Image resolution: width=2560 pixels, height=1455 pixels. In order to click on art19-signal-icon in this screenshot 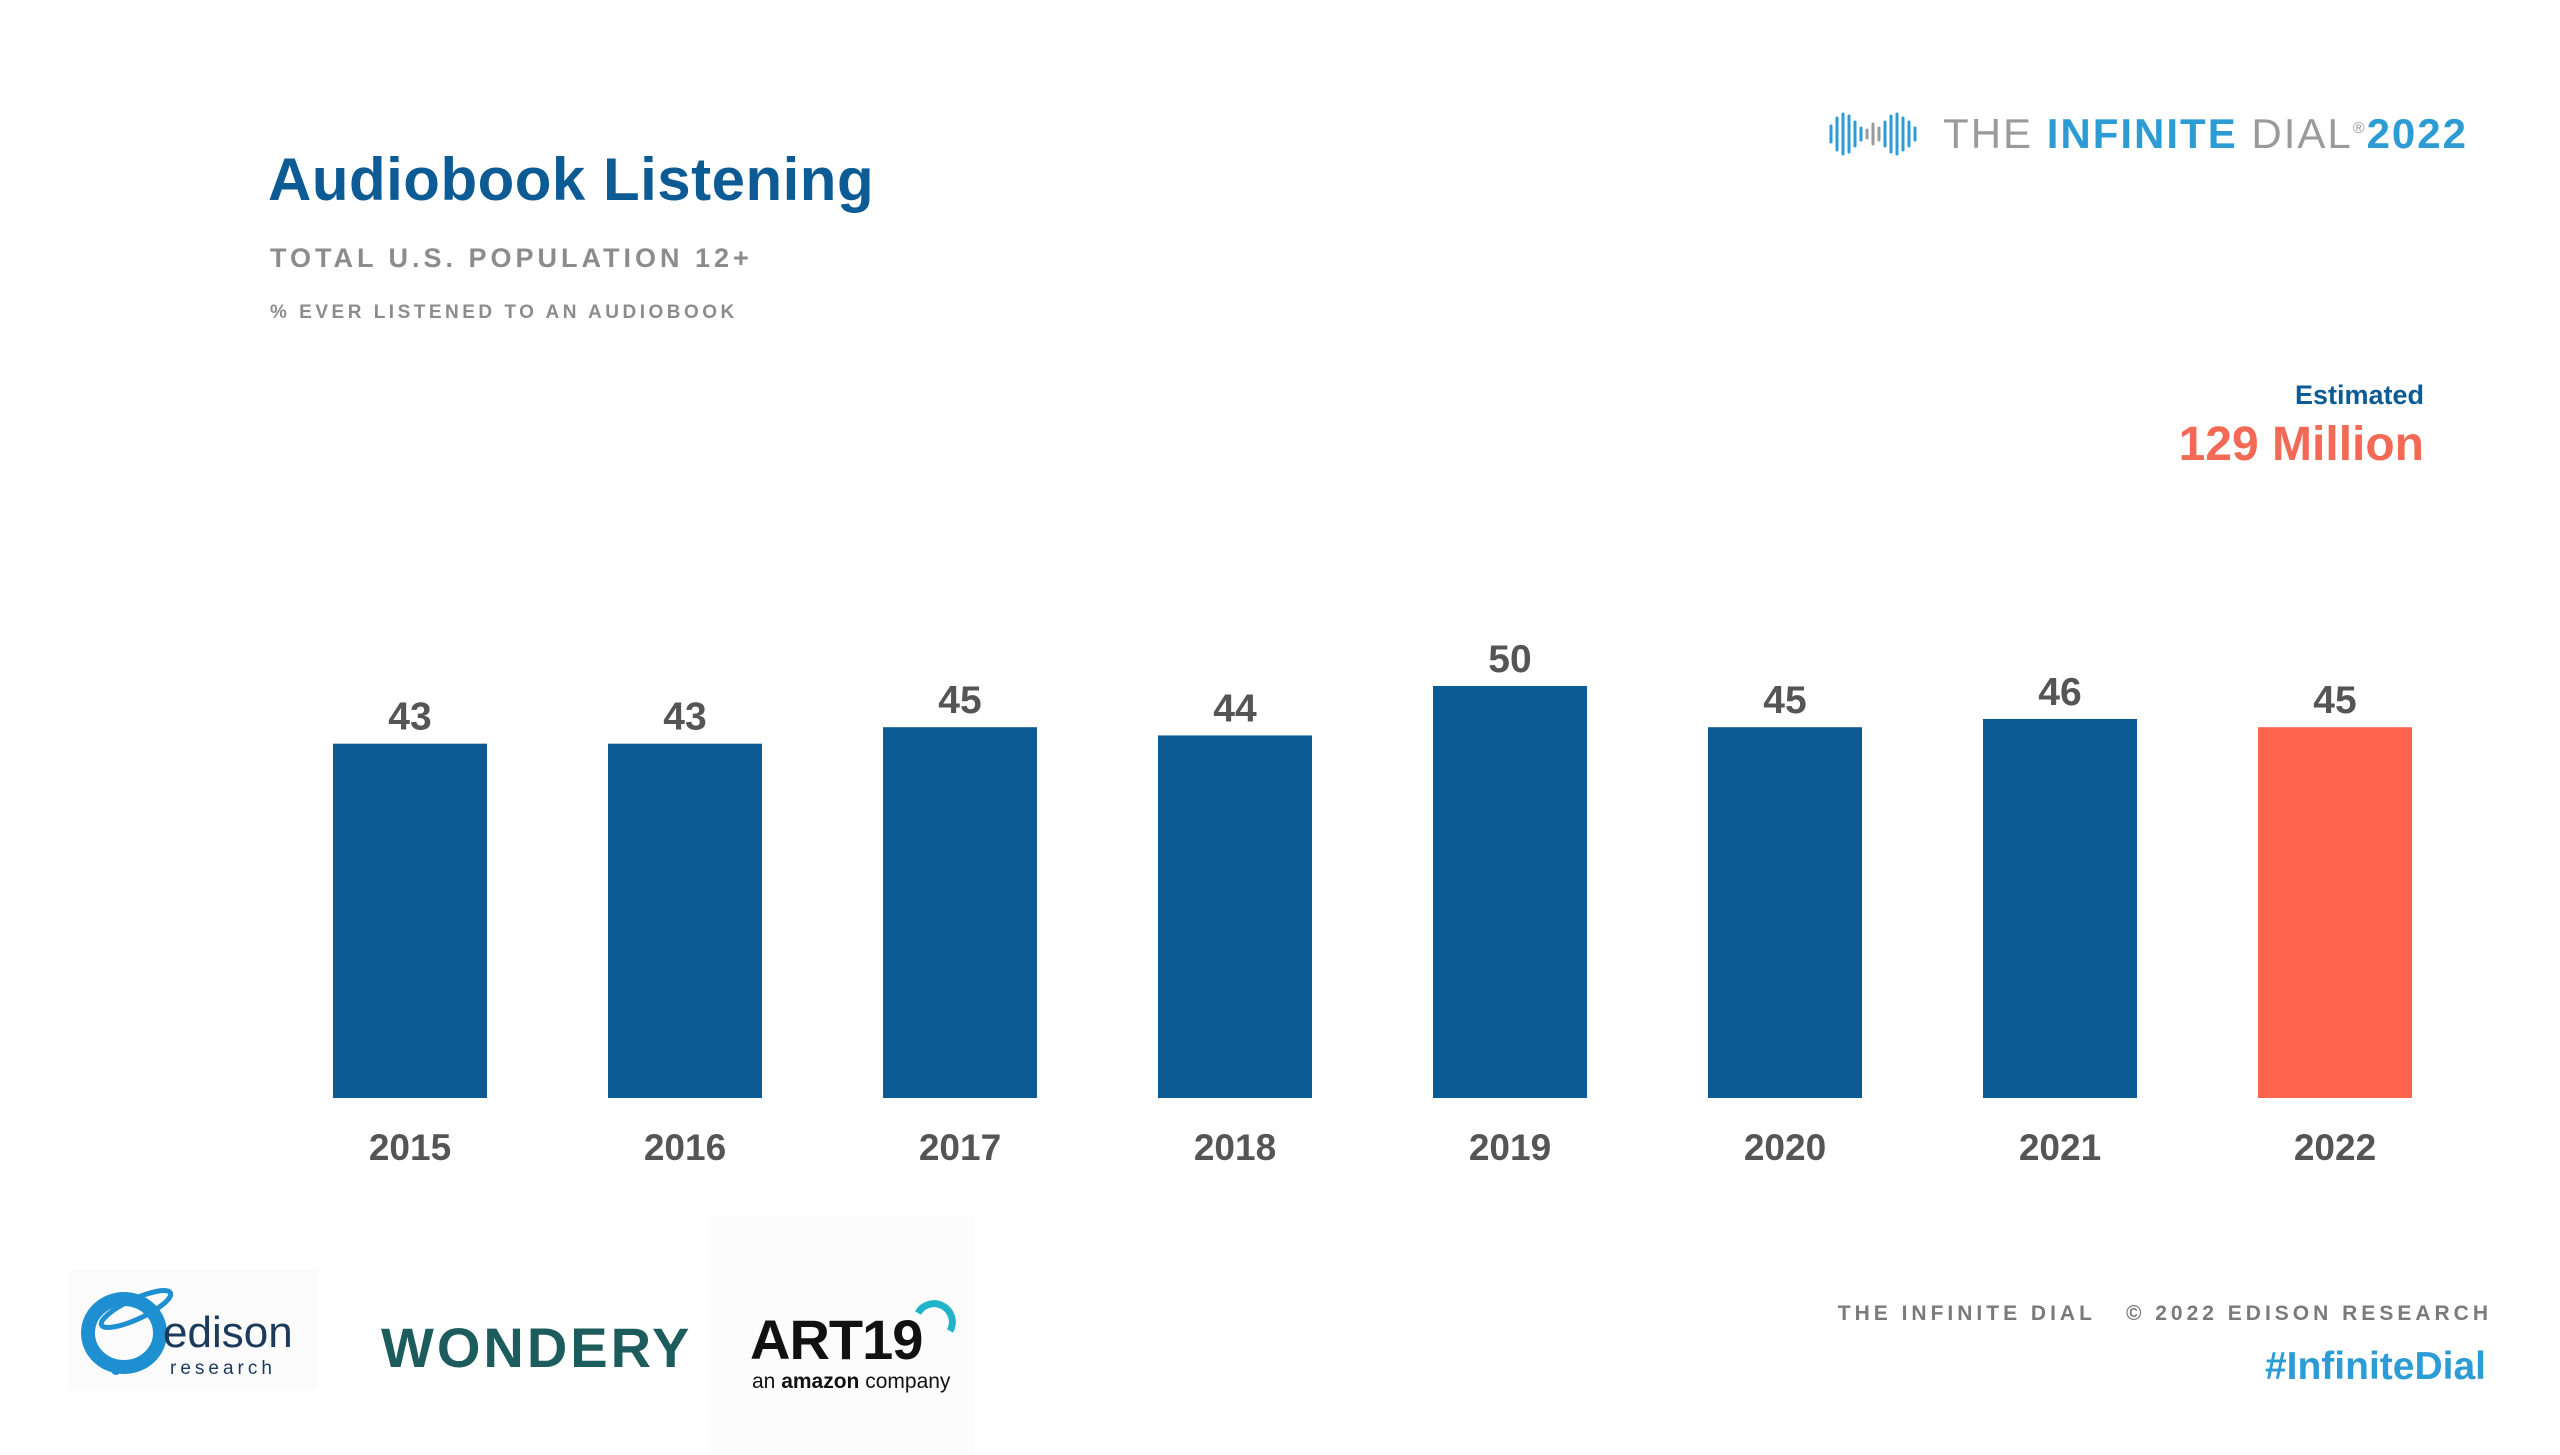, I will do `click(935, 1316)`.